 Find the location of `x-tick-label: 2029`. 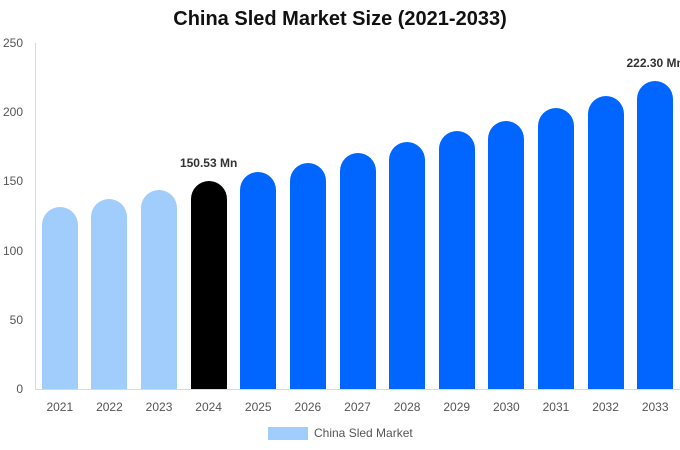

x-tick-label: 2029 is located at coordinates (457, 407).